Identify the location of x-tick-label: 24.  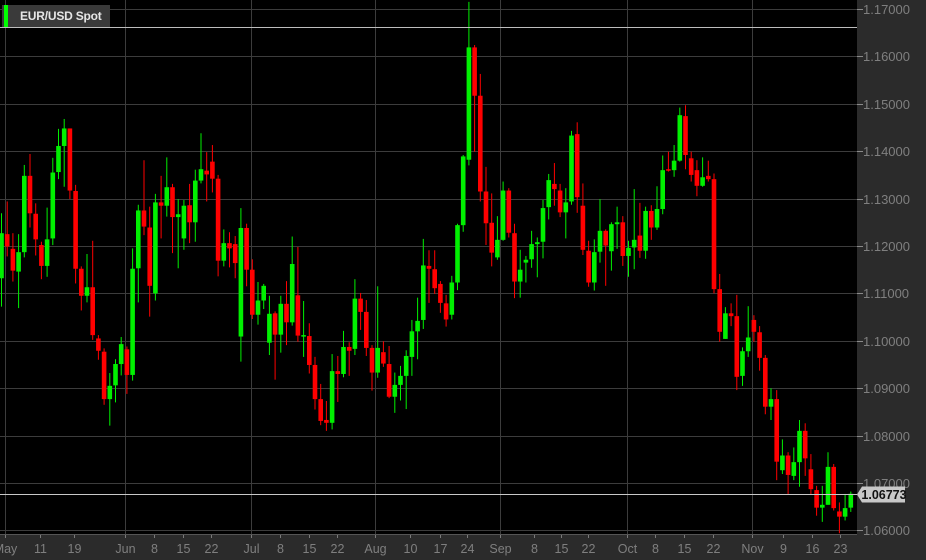
(468, 549).